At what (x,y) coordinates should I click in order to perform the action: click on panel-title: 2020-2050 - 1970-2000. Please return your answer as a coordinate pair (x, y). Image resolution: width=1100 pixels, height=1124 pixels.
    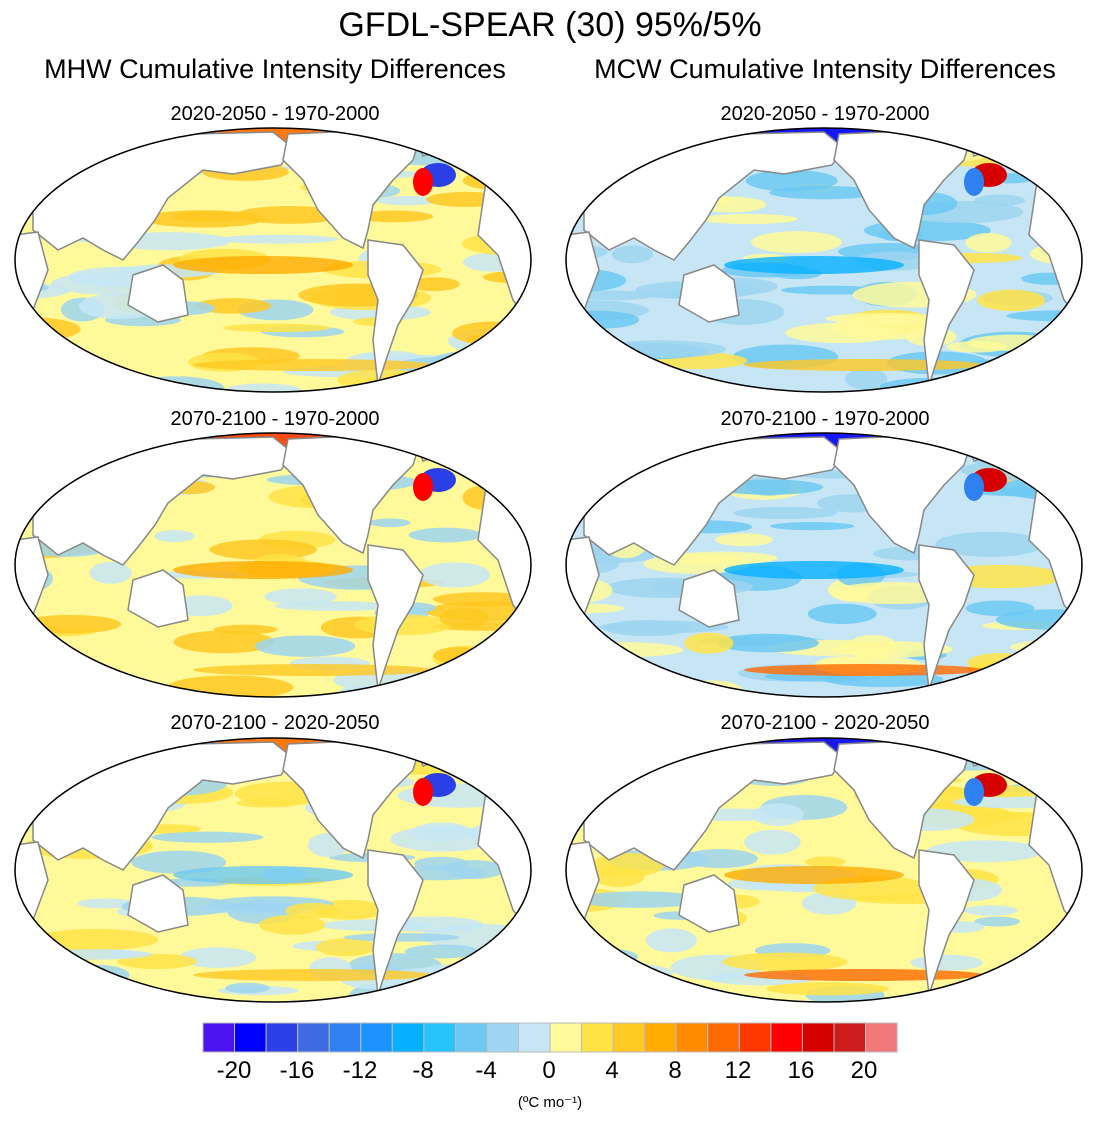
    Looking at the image, I should click on (275, 114).